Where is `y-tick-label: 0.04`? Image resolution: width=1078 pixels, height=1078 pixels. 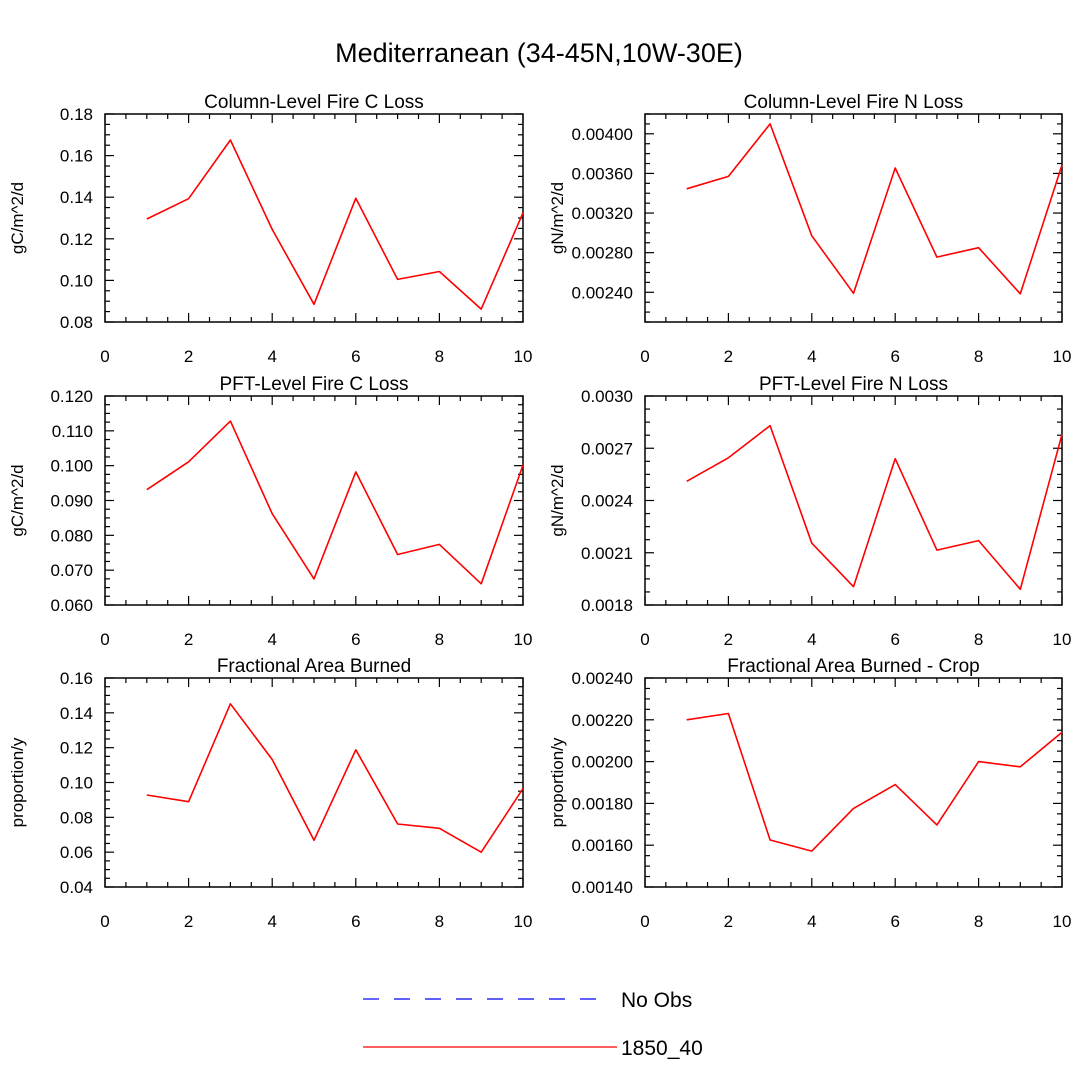 y-tick-label: 0.04 is located at coordinates (76, 887).